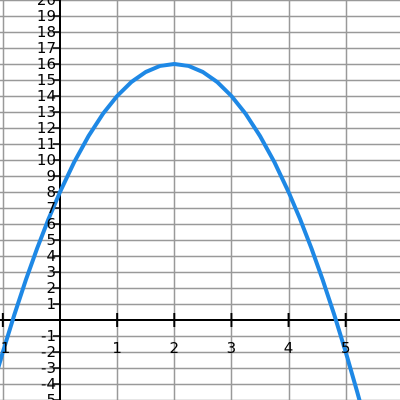 This screenshot has height=400, width=400. Describe the element at coordinates (48, 384) in the screenshot. I see `y-tick-label: -4` at that location.